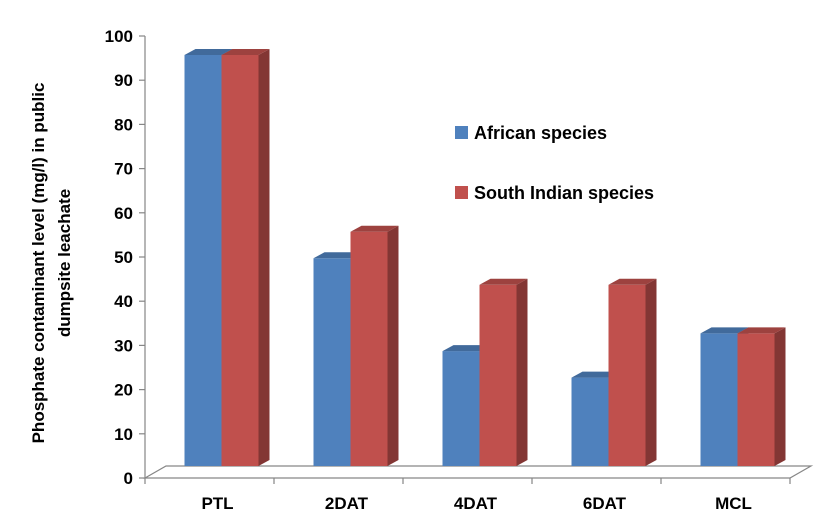  I want to click on y-tick-label: 70, so click(123, 169).